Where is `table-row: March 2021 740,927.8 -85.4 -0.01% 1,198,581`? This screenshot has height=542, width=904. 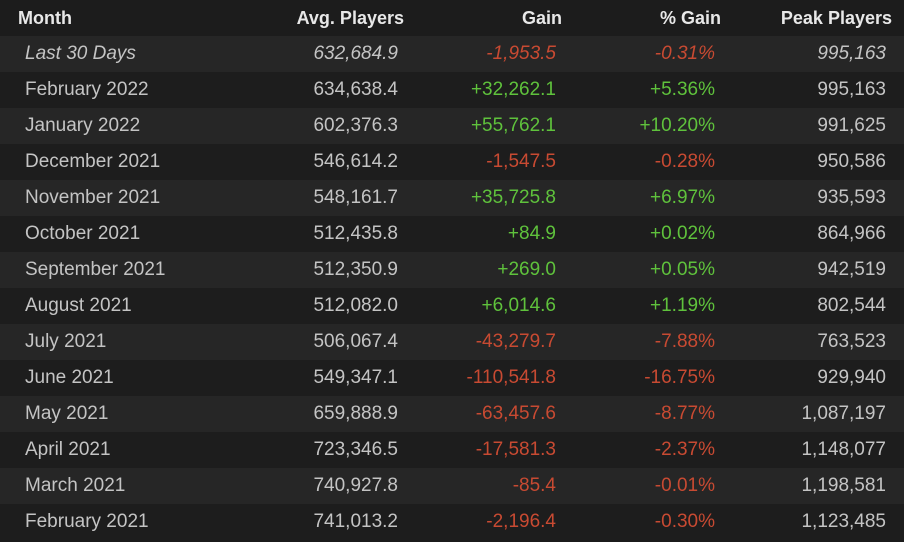
table-row: March 2021 740,927.8 -85.4 -0.01% 1,198,581 is located at coordinates (452, 486).